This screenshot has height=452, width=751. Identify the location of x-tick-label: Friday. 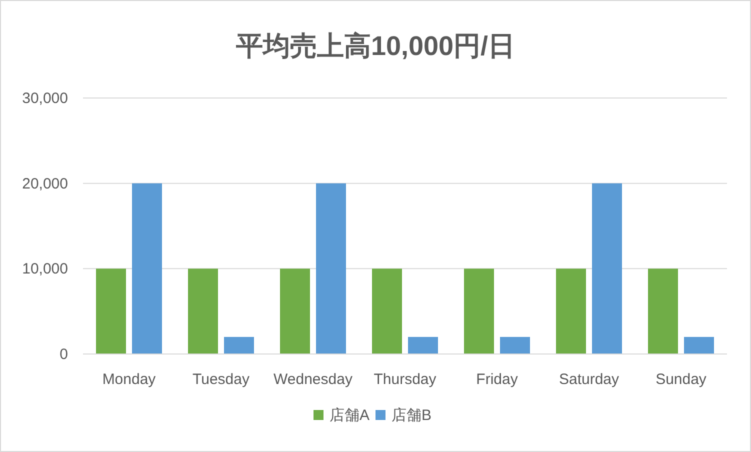
(497, 379).